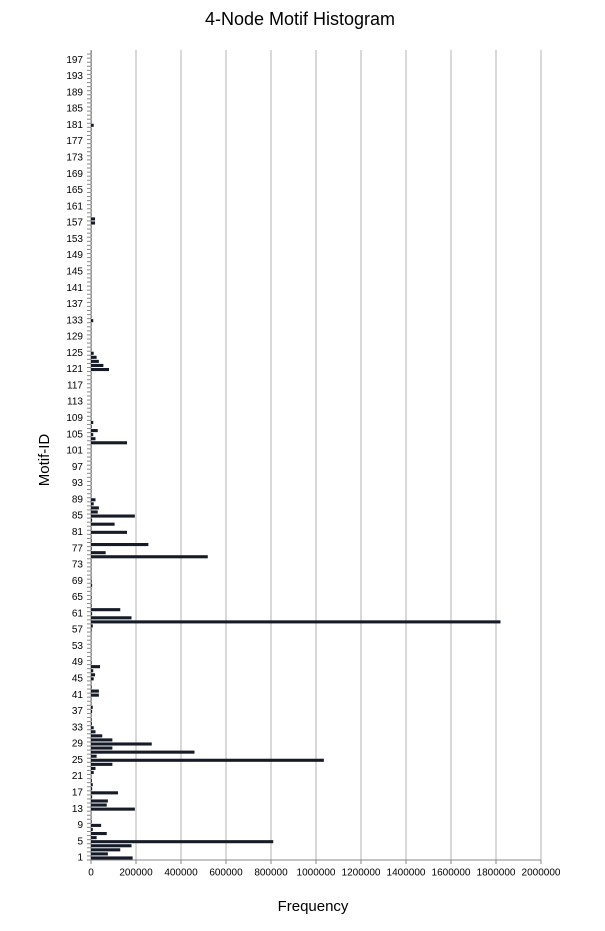  I want to click on x-tick-label: 2000000, so click(541, 873).